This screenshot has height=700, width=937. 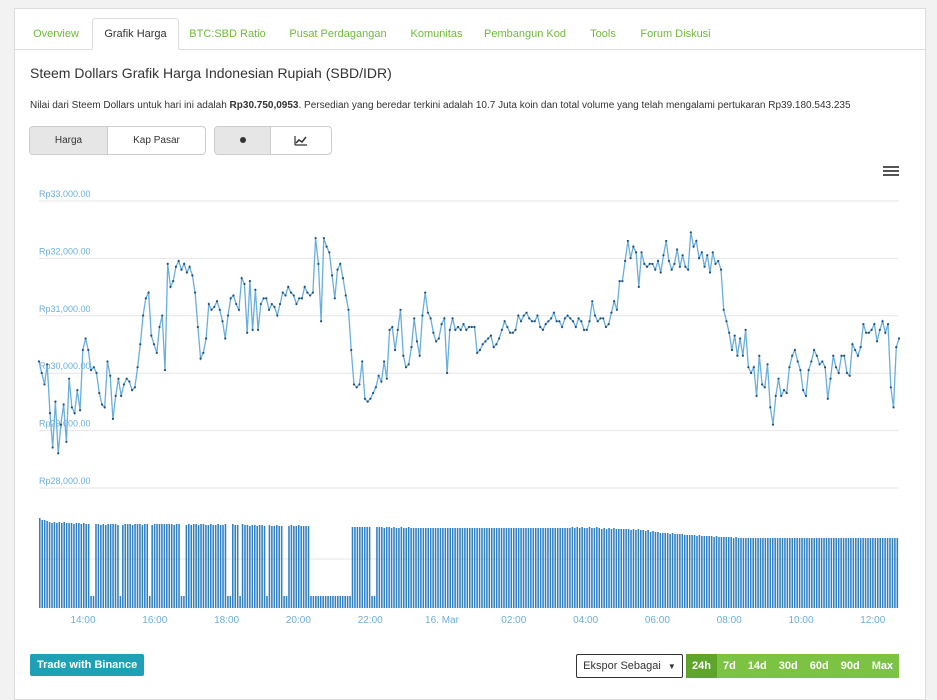 I want to click on range-90d-button: 90d, so click(x=850, y=666).